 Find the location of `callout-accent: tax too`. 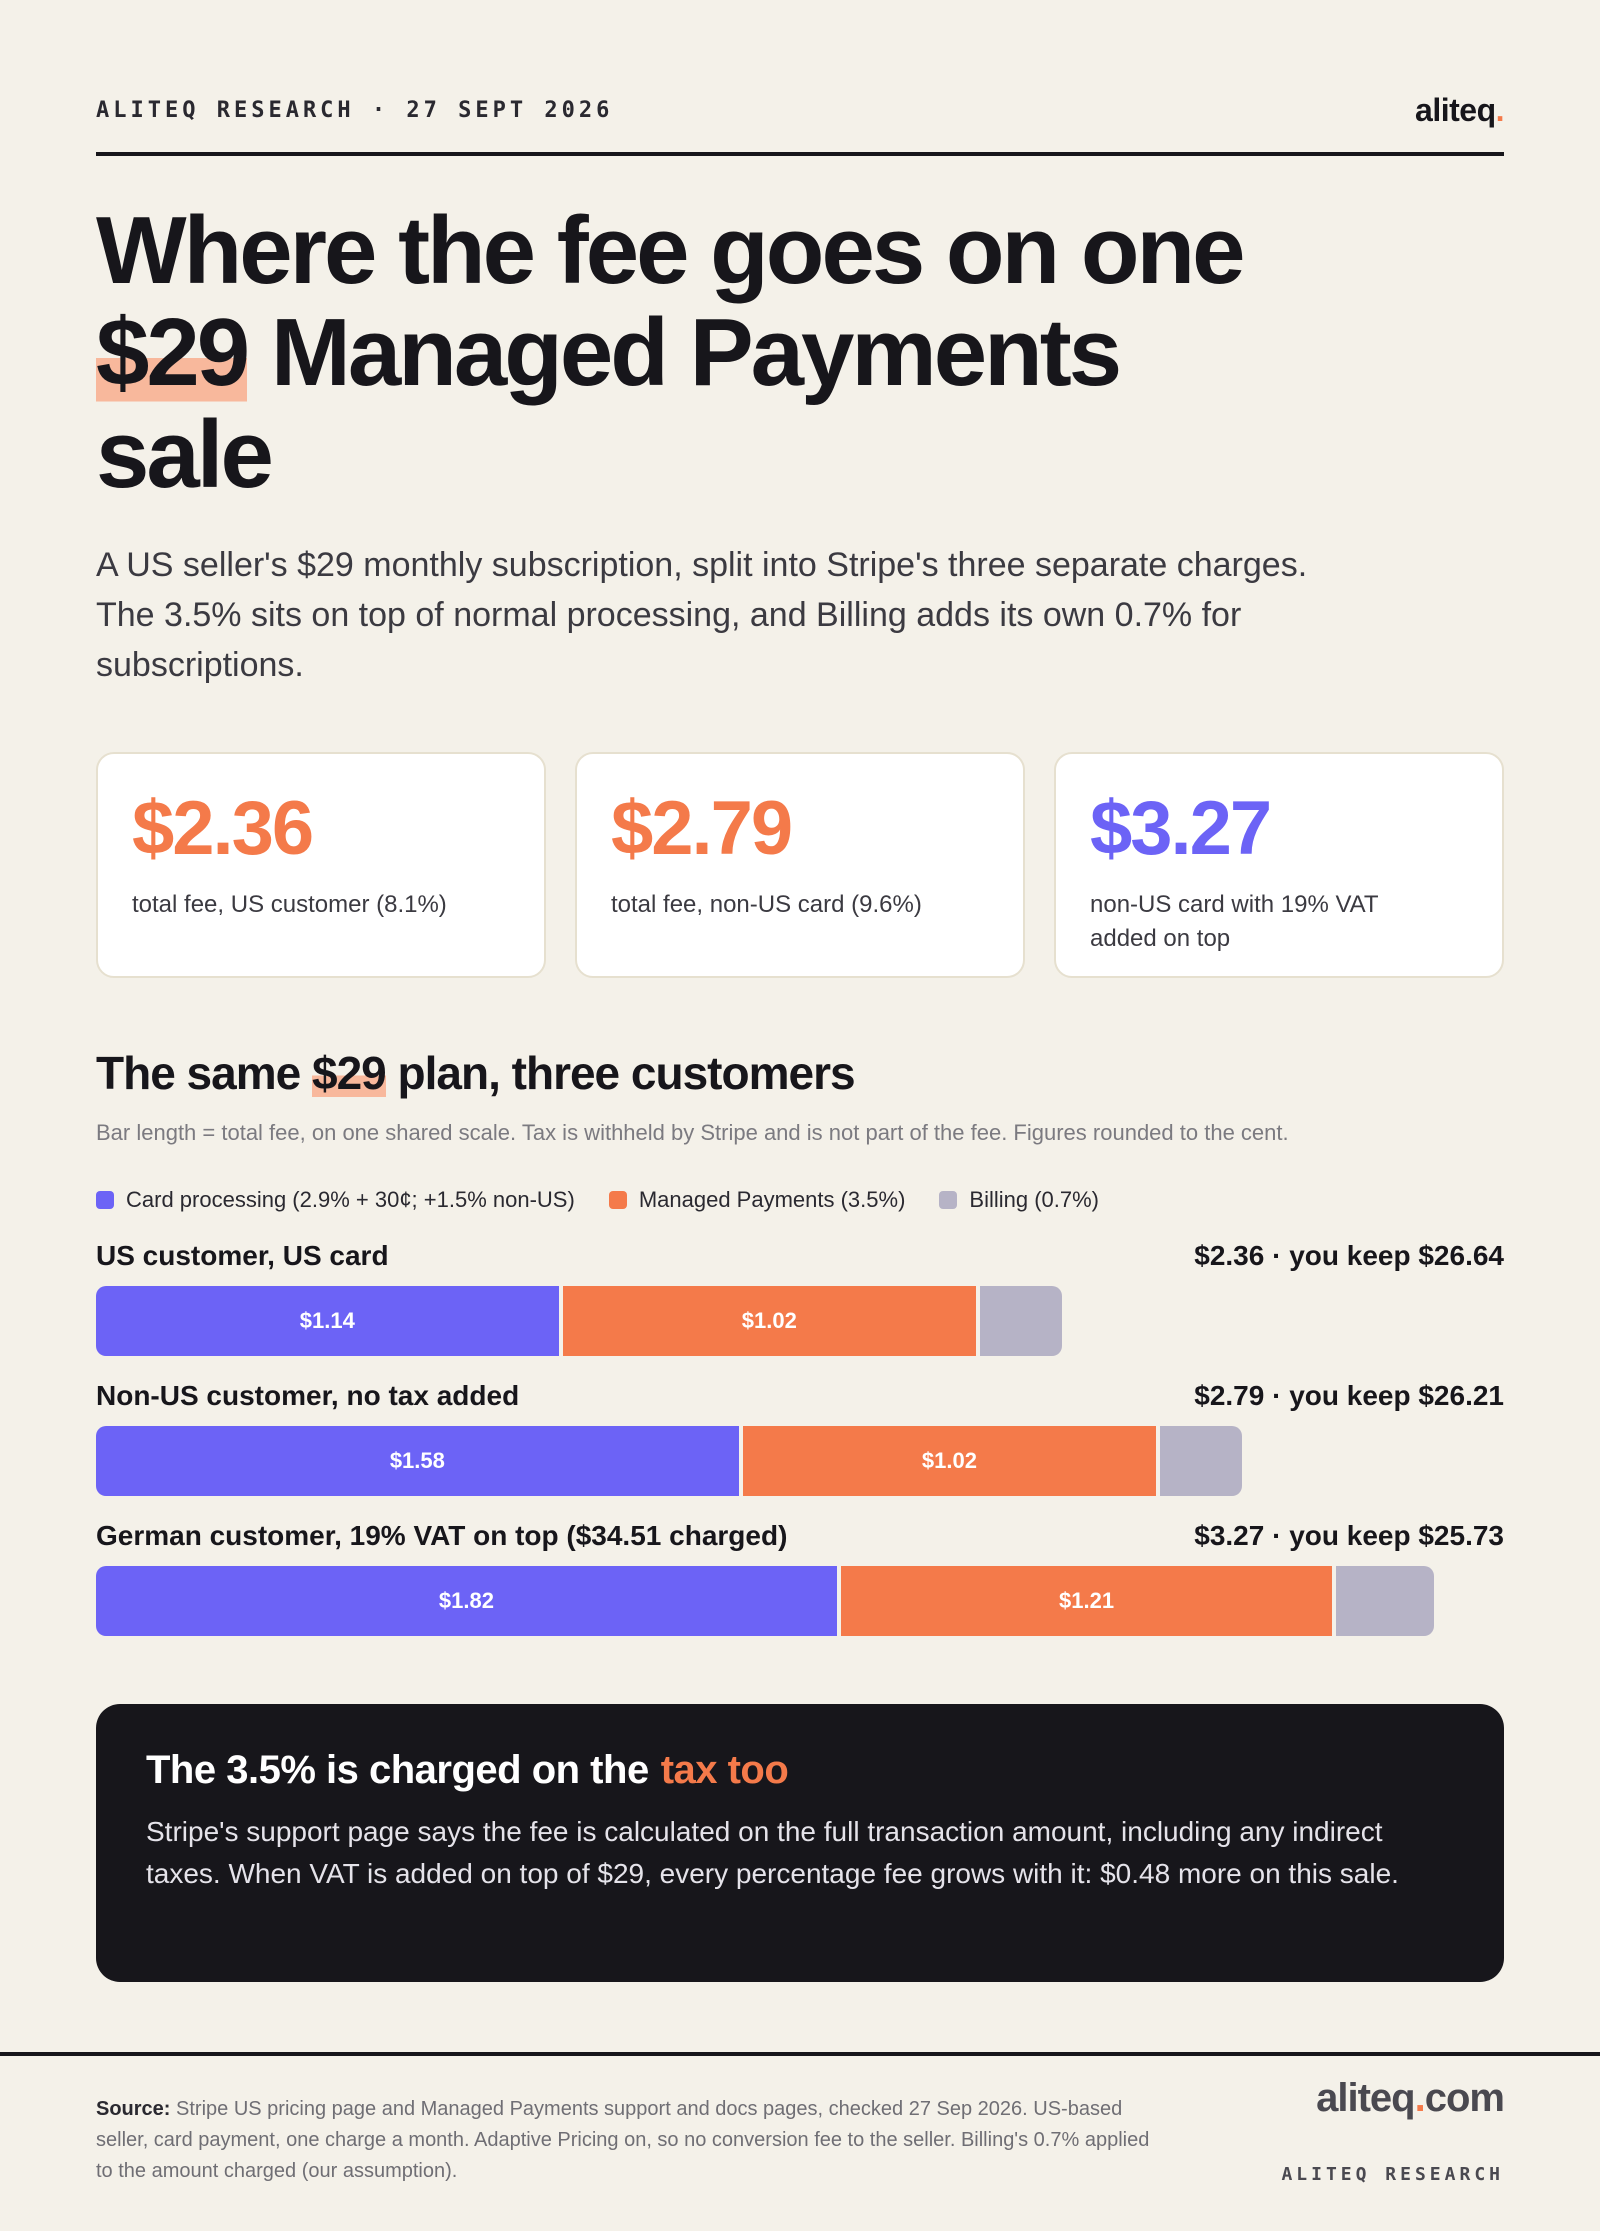

callout-accent: tax too is located at coordinates (724, 1770).